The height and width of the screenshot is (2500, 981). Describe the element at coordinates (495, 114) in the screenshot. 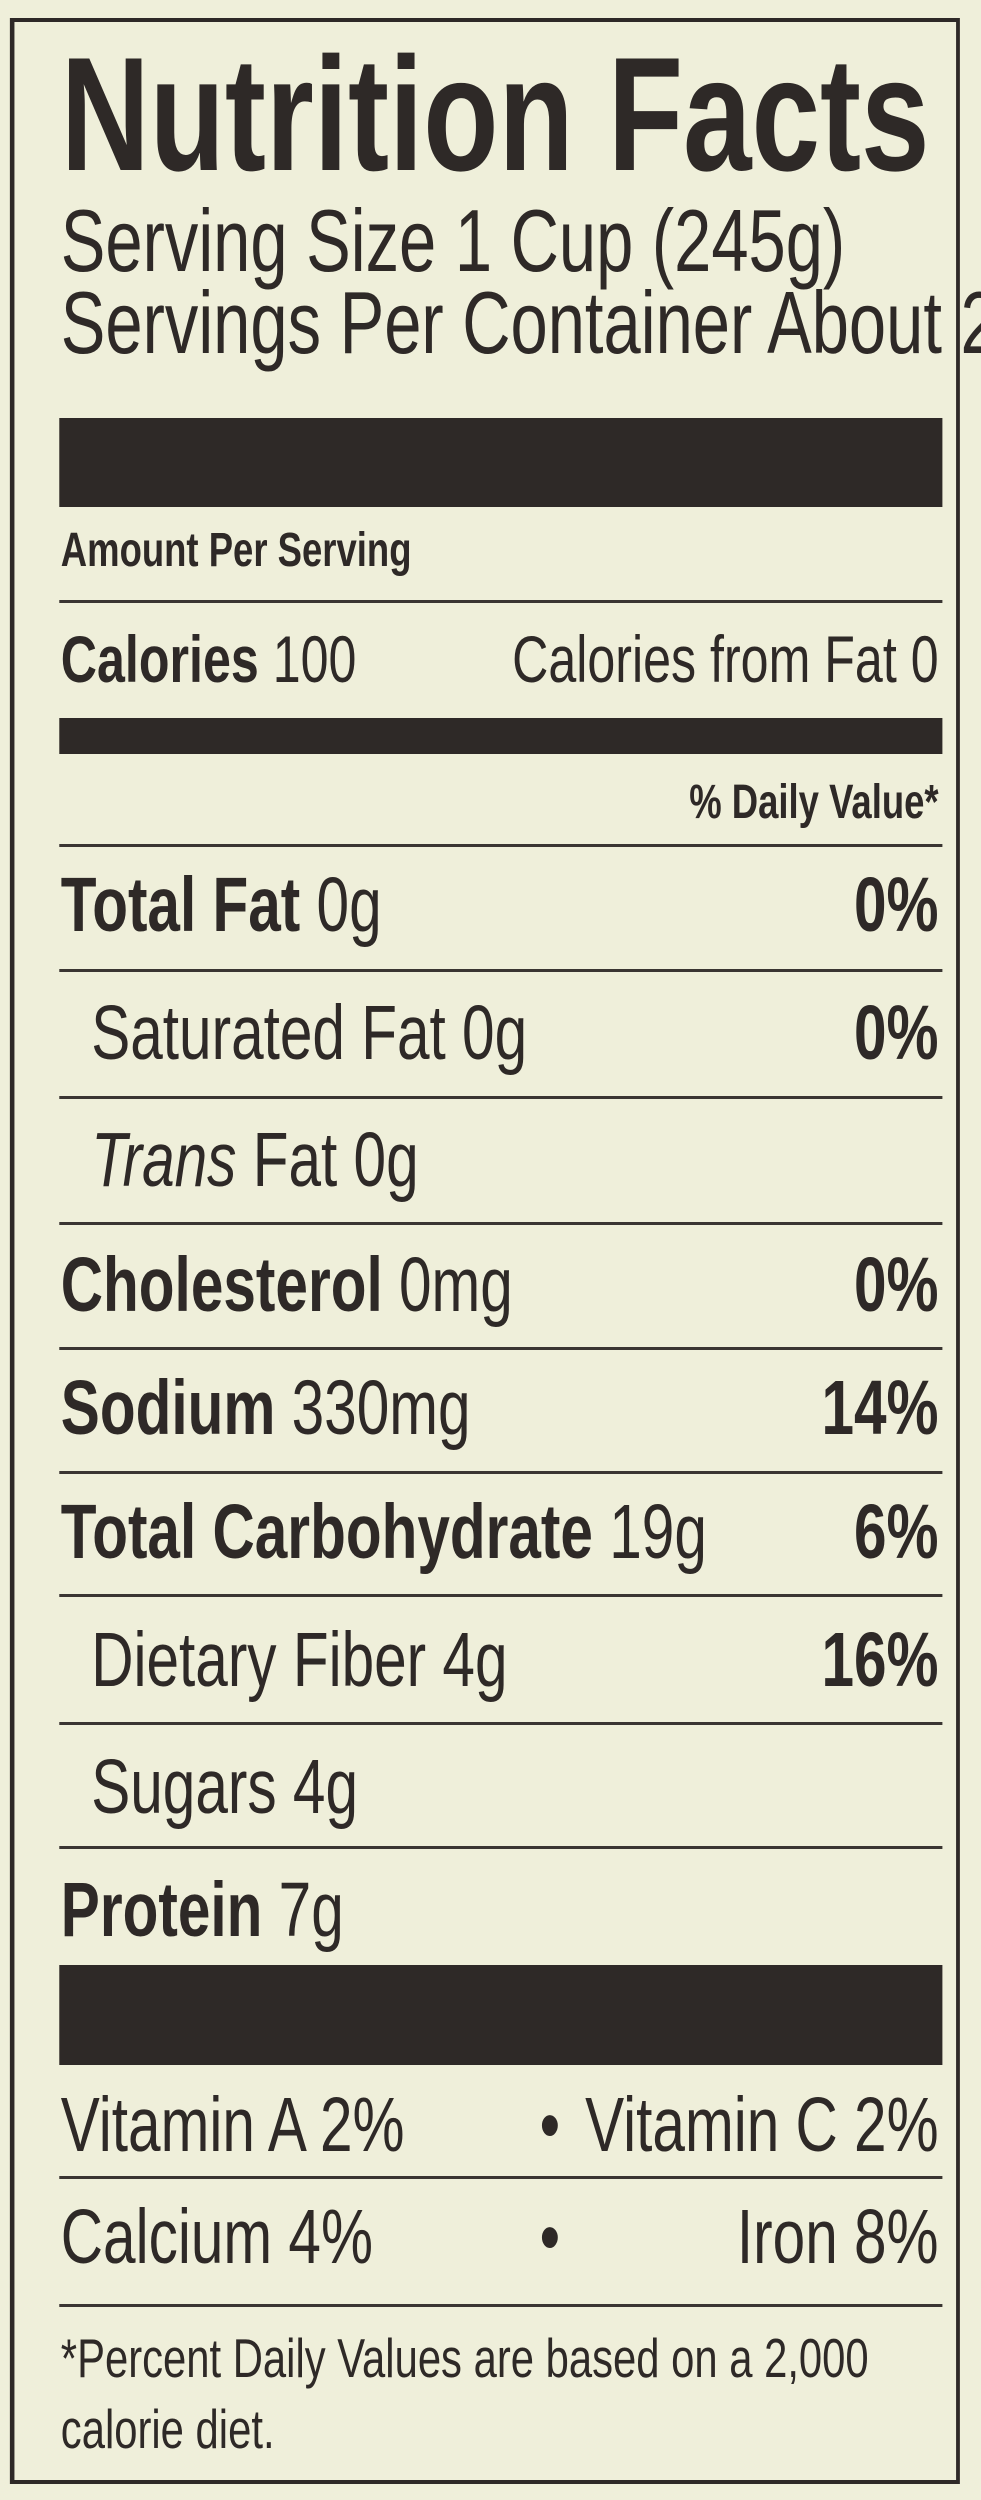

I see `label-title: Nutrition Facts` at that location.